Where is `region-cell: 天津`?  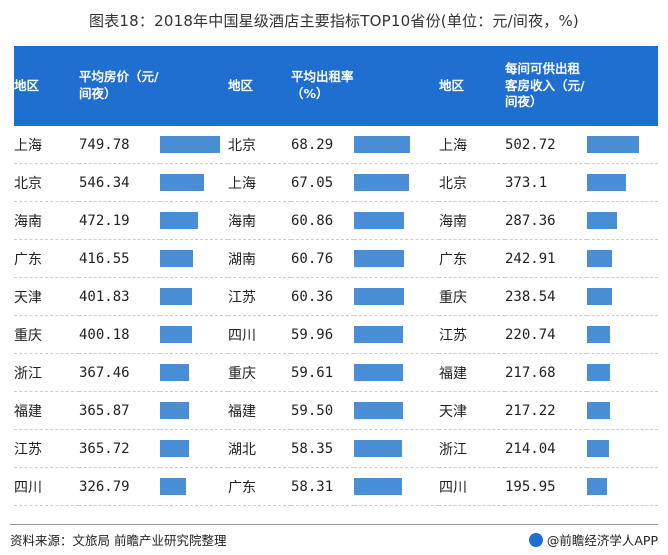
region-cell: 天津 is located at coordinates (472, 410).